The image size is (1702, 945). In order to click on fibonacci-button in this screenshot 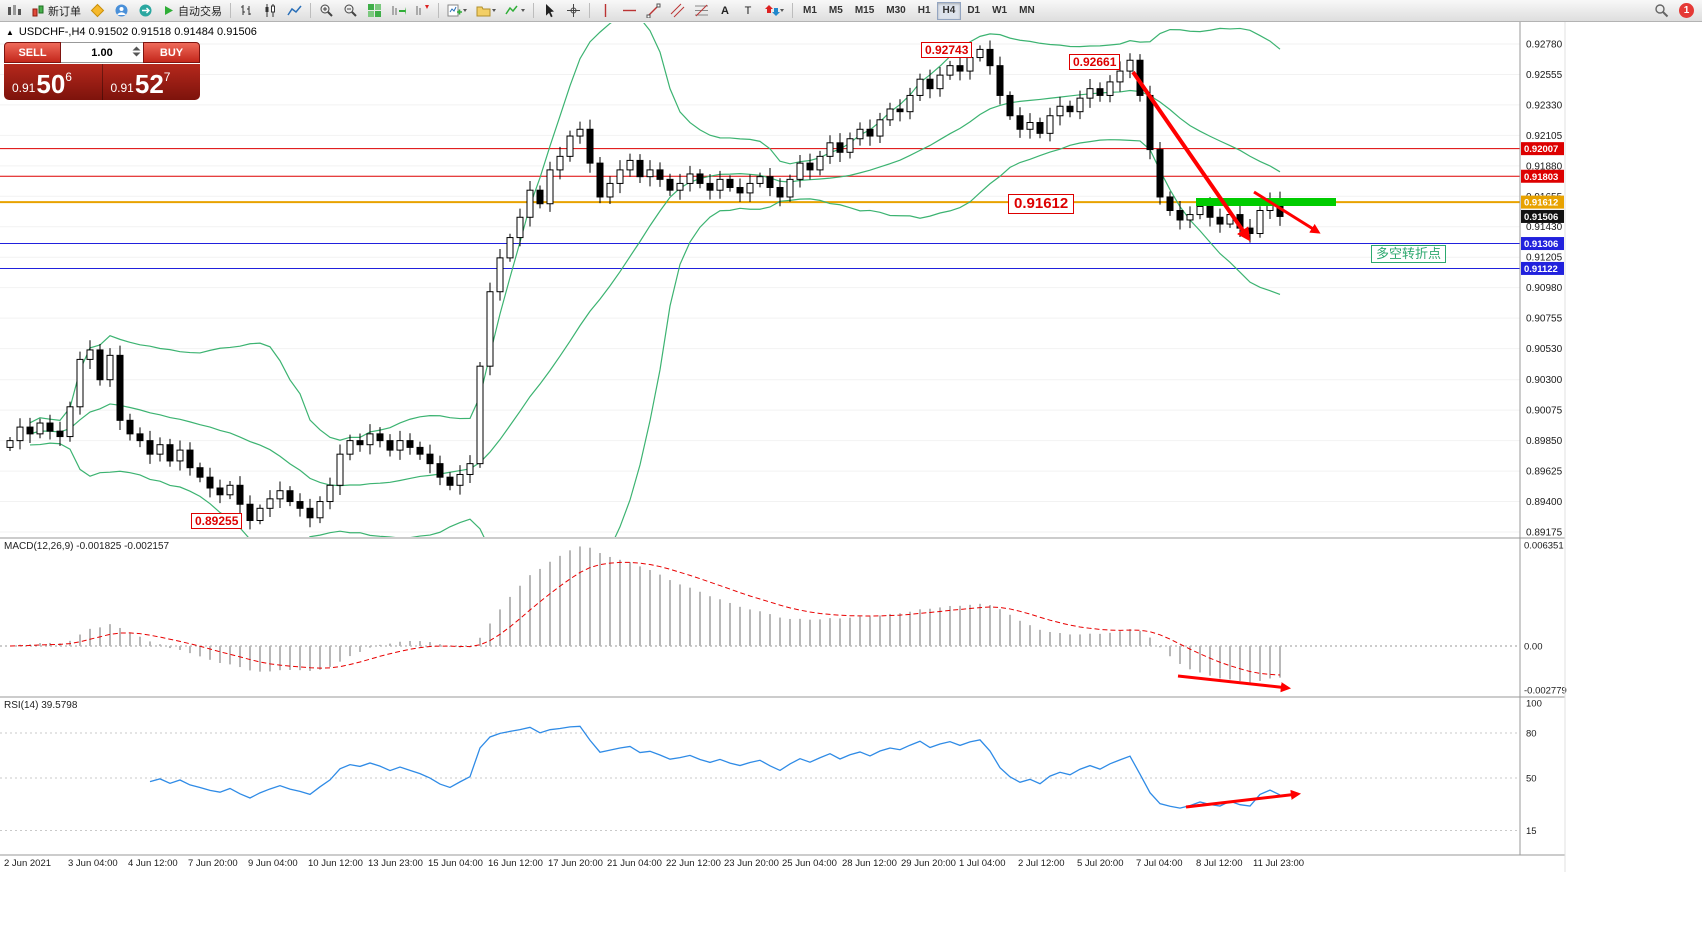, I will do `click(701, 11)`.